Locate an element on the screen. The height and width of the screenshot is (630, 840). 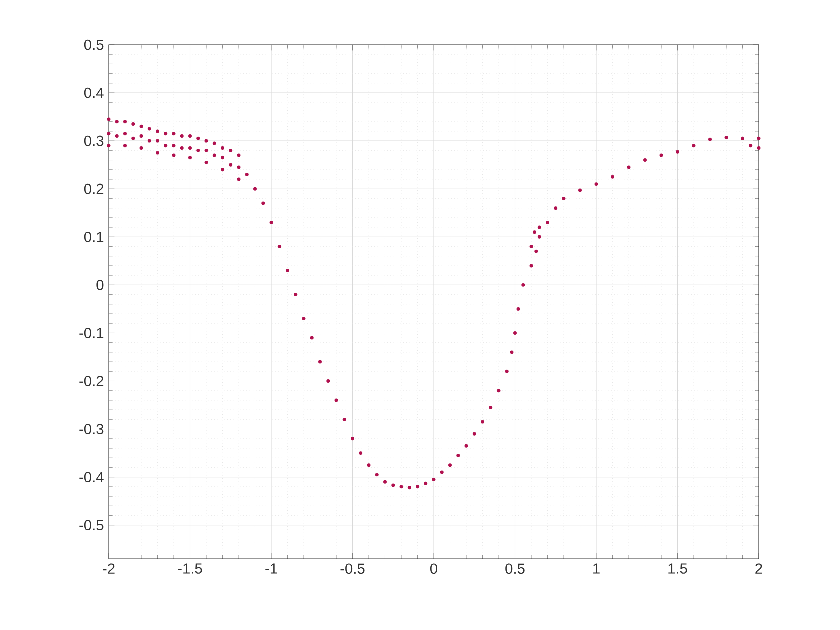
x-tick-label: 0.5 is located at coordinates (515, 569).